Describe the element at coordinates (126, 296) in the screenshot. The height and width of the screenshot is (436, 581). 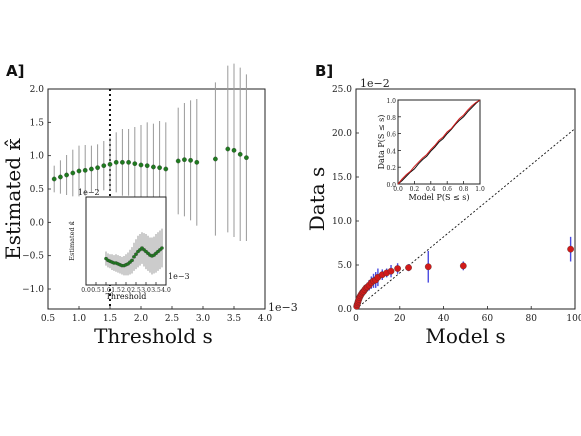
I see `a-inset-x-axis-label: Threshold` at that location.